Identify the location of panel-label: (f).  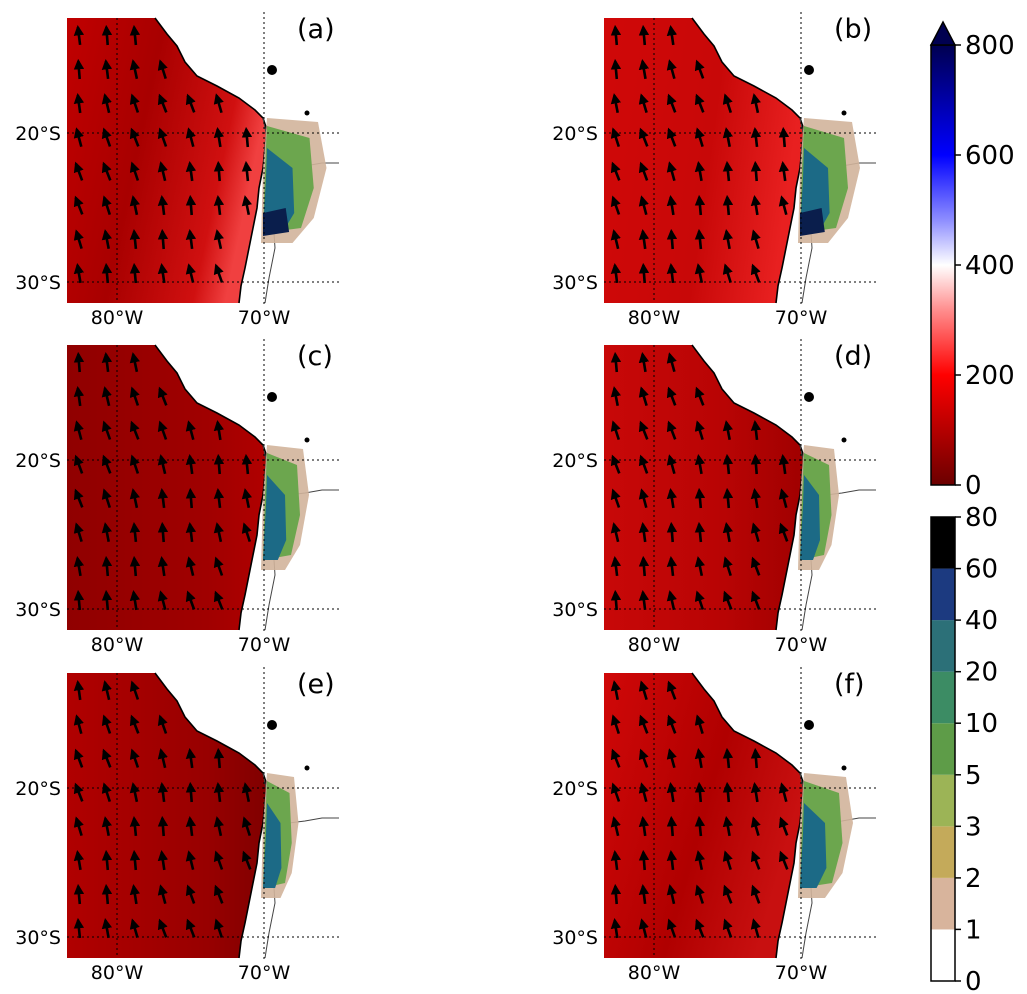
(849, 684).